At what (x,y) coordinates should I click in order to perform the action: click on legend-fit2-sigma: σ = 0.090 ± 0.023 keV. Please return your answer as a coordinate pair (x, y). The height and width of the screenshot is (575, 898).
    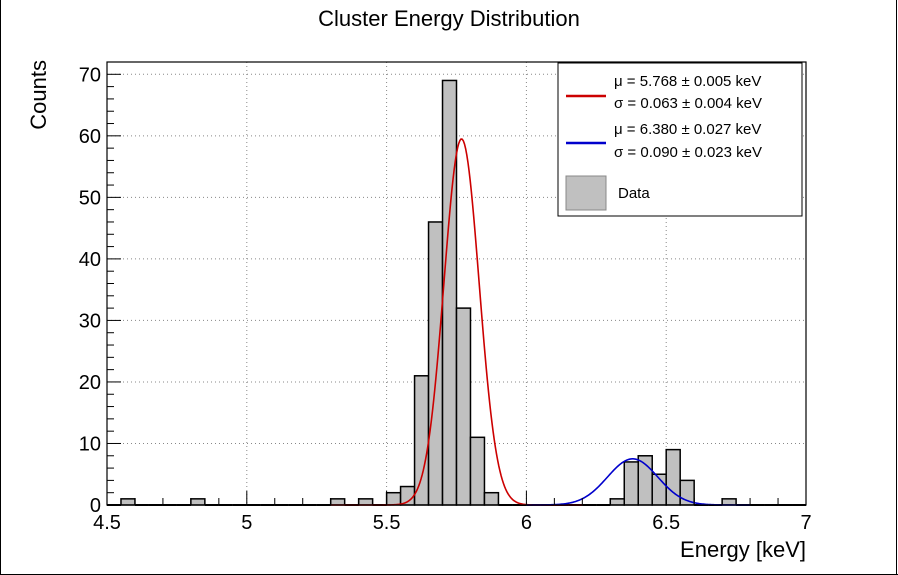
    Looking at the image, I should click on (688, 152).